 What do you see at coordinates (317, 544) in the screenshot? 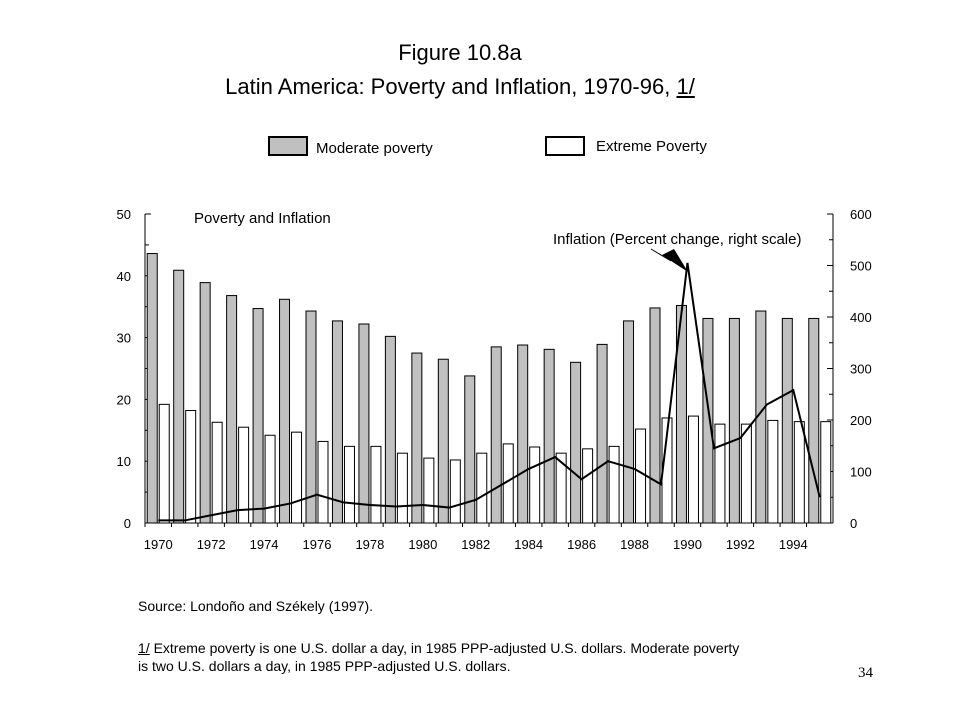
I see `x-tick-label: 1976` at bounding box center [317, 544].